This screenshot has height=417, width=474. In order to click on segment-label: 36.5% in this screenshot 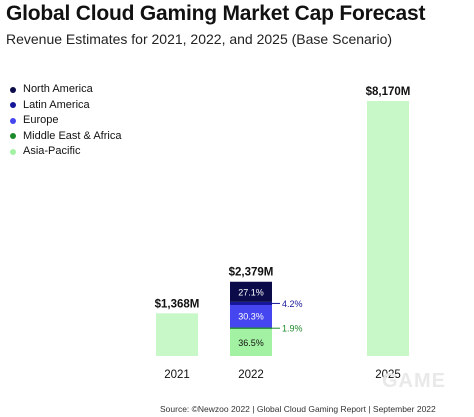, I will do `click(251, 343)`.